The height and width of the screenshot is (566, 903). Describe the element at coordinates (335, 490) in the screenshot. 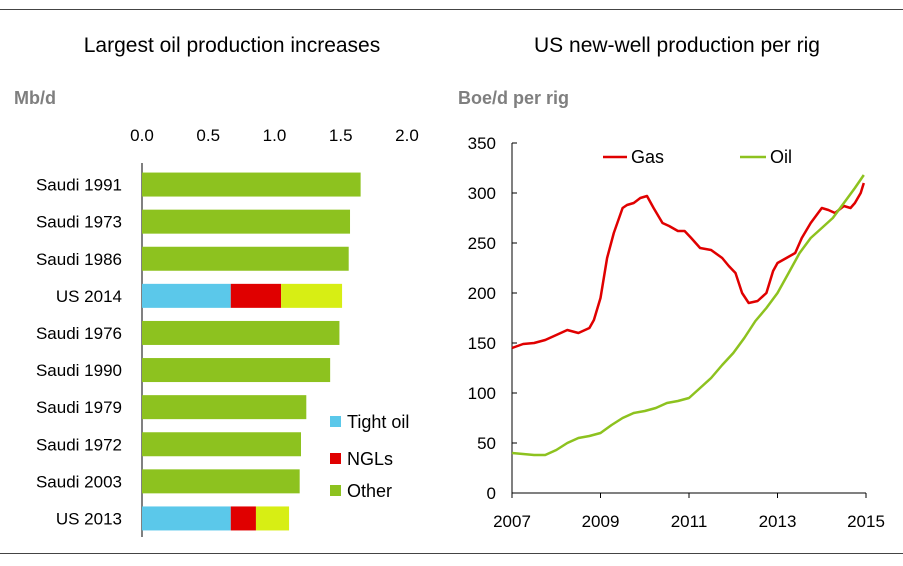

I see `legend-swatch-other` at that location.